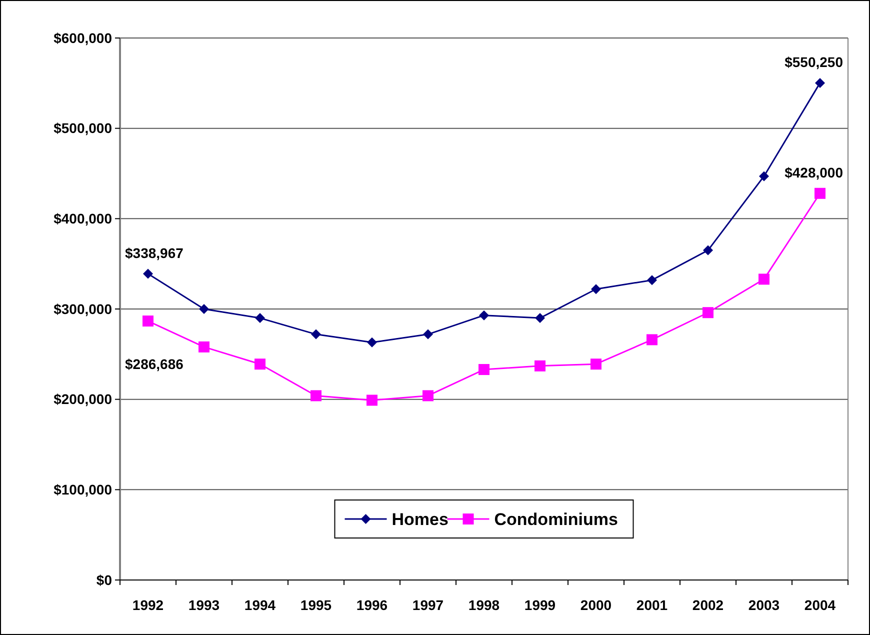 Image resolution: width=870 pixels, height=635 pixels. I want to click on x-tick-label: 2002, so click(708, 605).